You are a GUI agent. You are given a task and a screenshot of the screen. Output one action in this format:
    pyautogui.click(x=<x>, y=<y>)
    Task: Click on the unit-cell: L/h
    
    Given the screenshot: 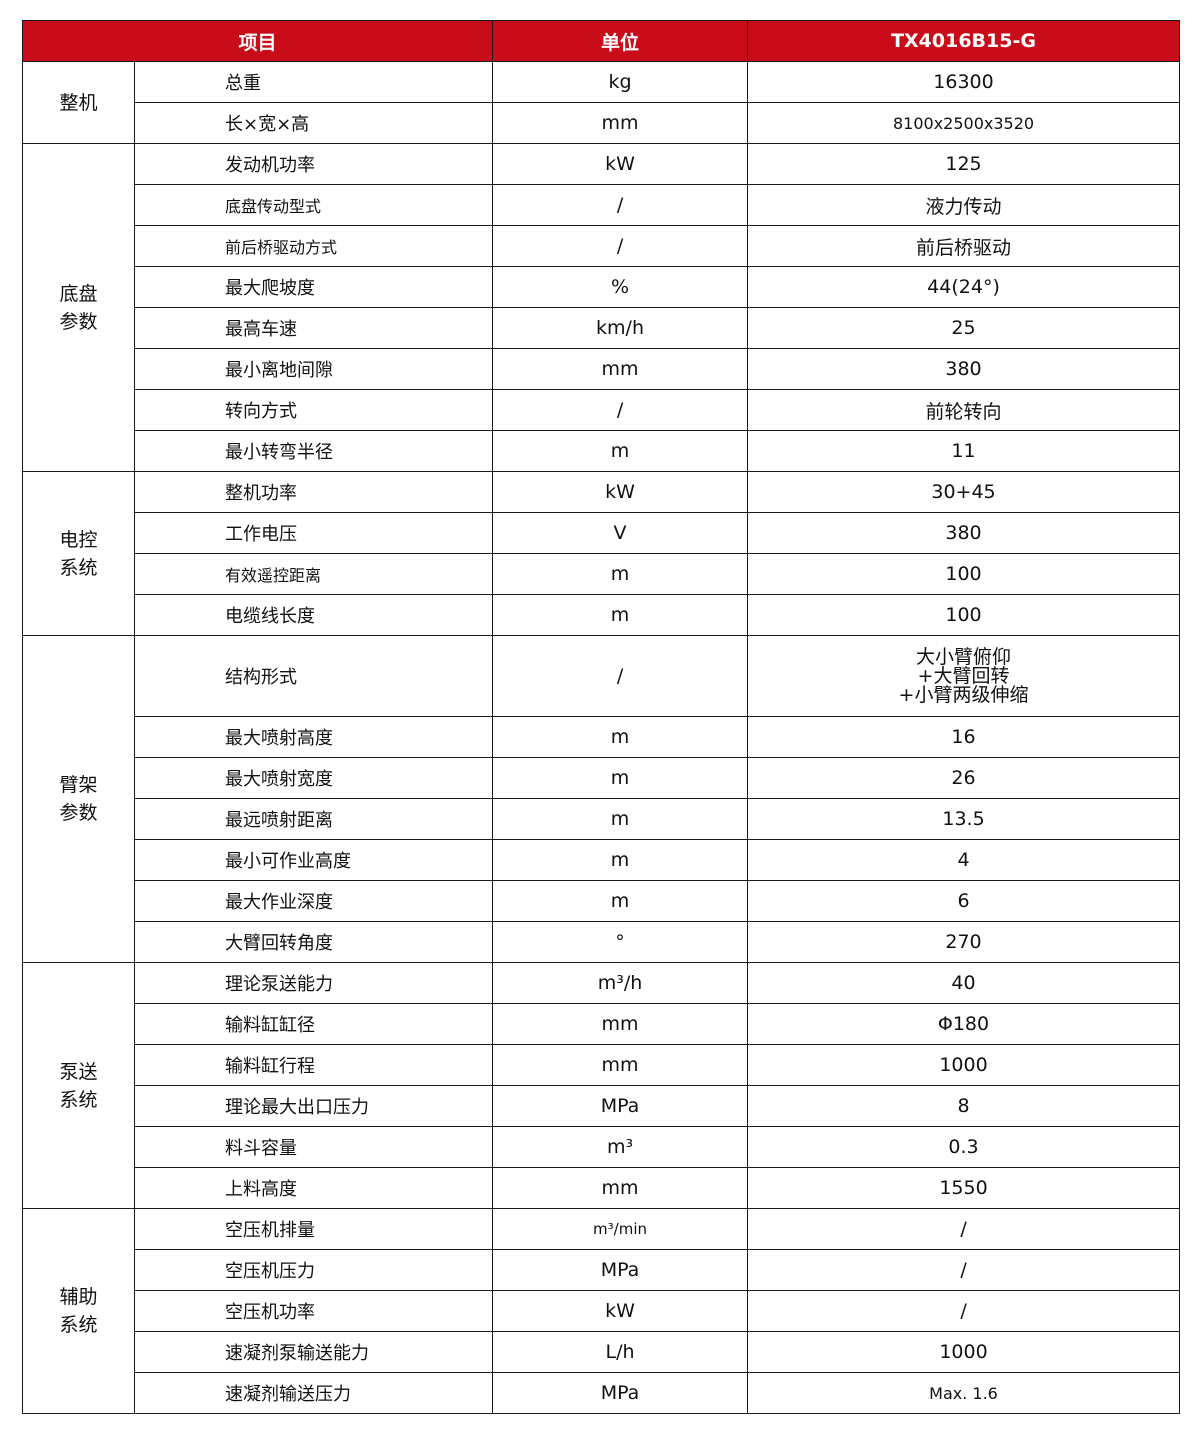 What is the action you would take?
    pyautogui.click(x=620, y=1352)
    